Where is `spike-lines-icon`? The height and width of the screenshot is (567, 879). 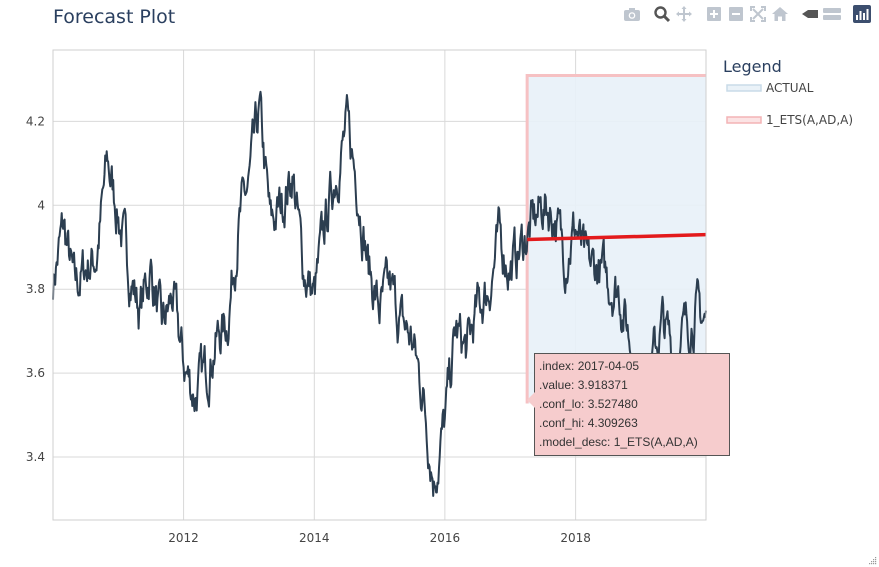 spike-lines-icon is located at coordinates (810, 14).